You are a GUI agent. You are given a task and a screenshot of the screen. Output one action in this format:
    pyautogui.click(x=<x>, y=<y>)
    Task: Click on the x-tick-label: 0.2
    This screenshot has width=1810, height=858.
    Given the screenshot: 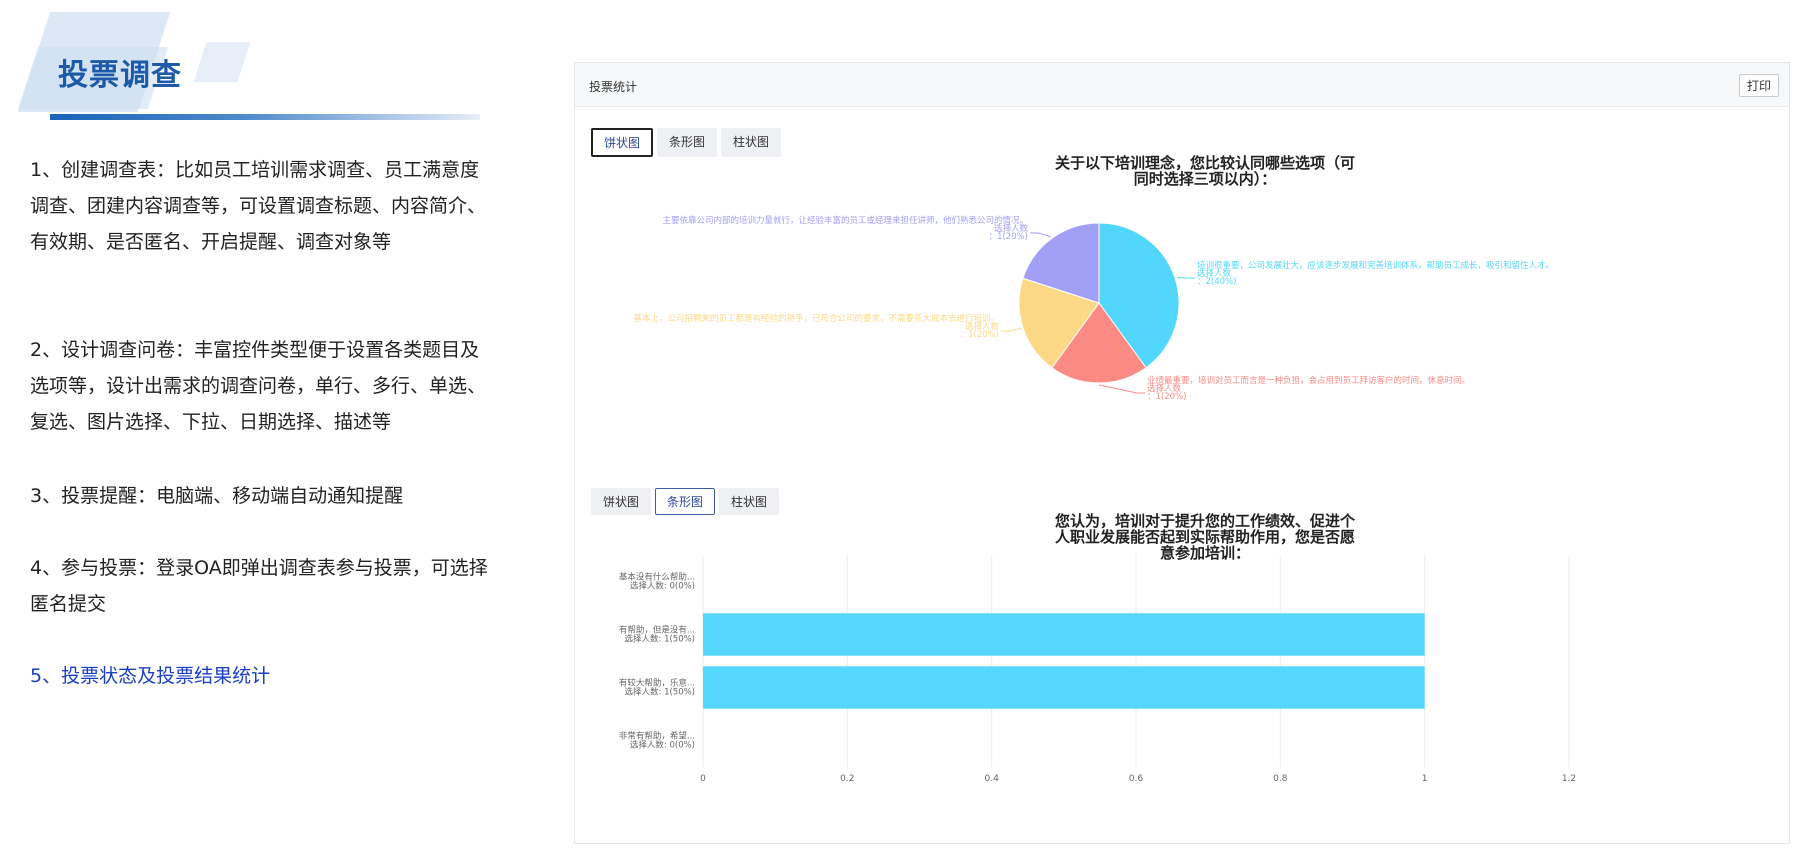 What is the action you would take?
    pyautogui.click(x=847, y=779)
    